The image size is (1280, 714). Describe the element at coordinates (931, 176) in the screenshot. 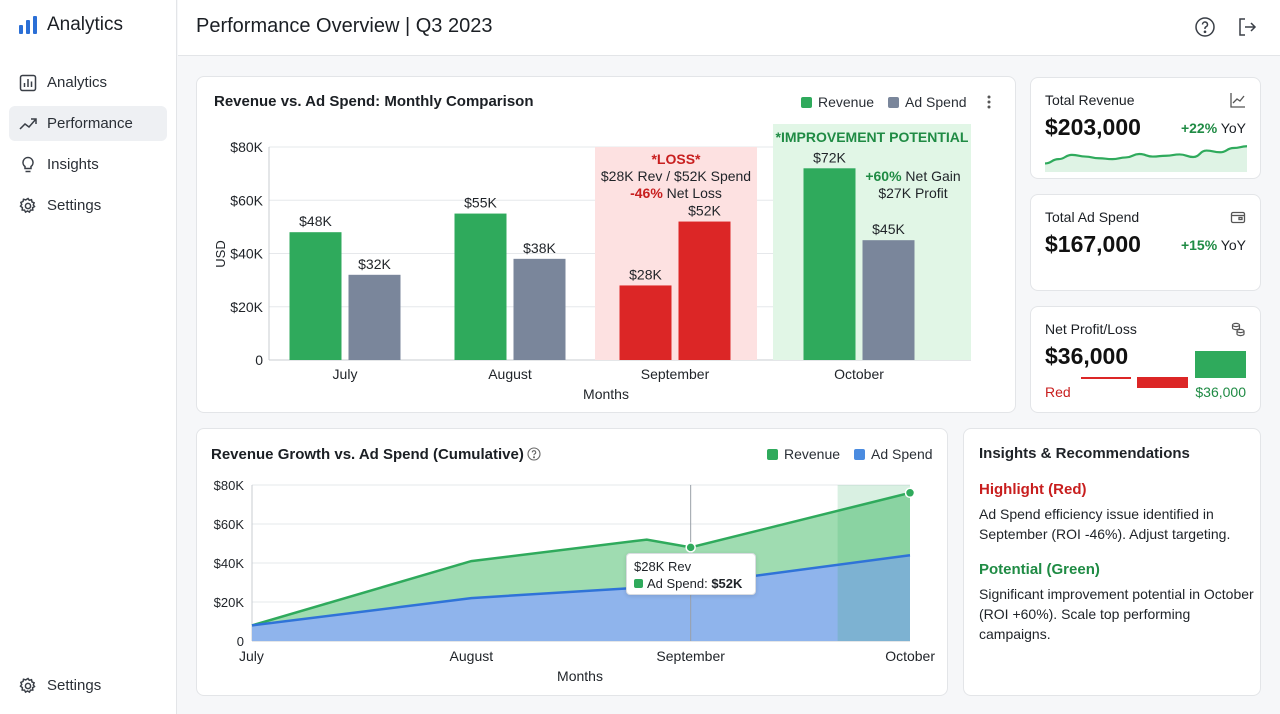

I see `gain-annotation-text: Net Gain` at that location.